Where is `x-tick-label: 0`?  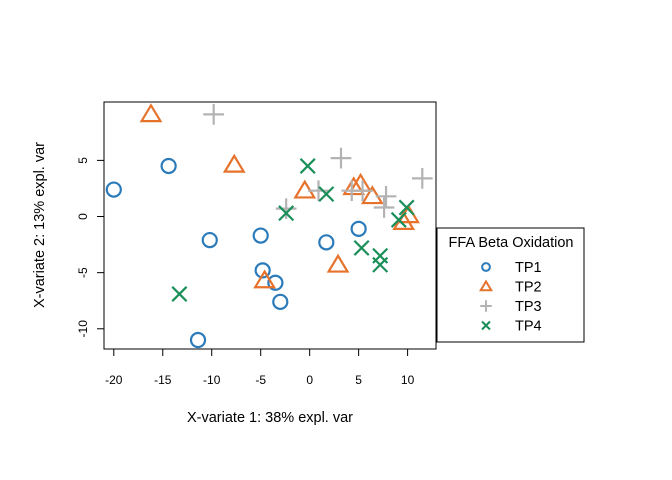
x-tick-label: 0 is located at coordinates (309, 380).